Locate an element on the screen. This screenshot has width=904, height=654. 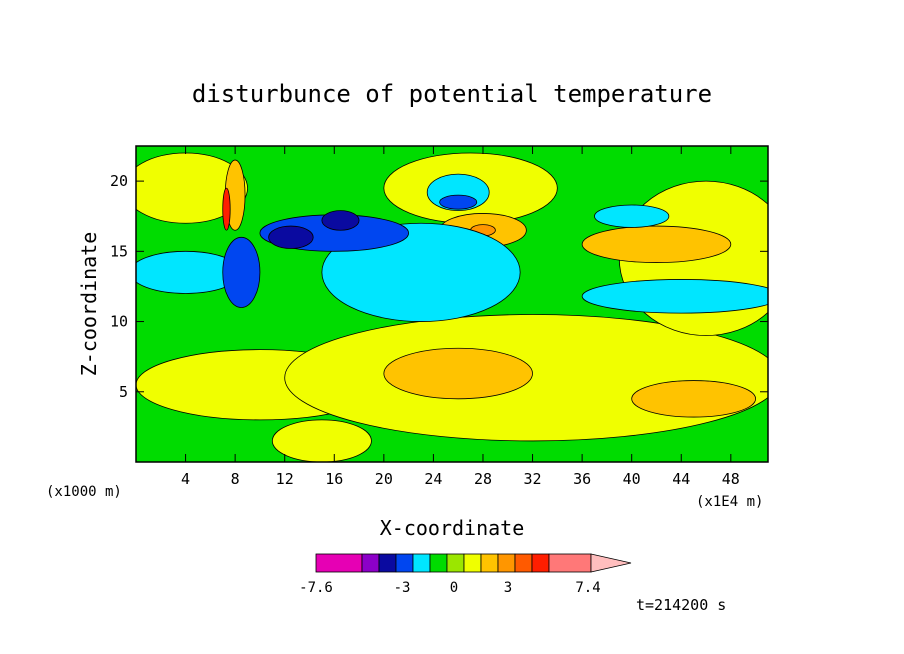
x-axis-unit: (x1E4 m) is located at coordinates (729, 502).